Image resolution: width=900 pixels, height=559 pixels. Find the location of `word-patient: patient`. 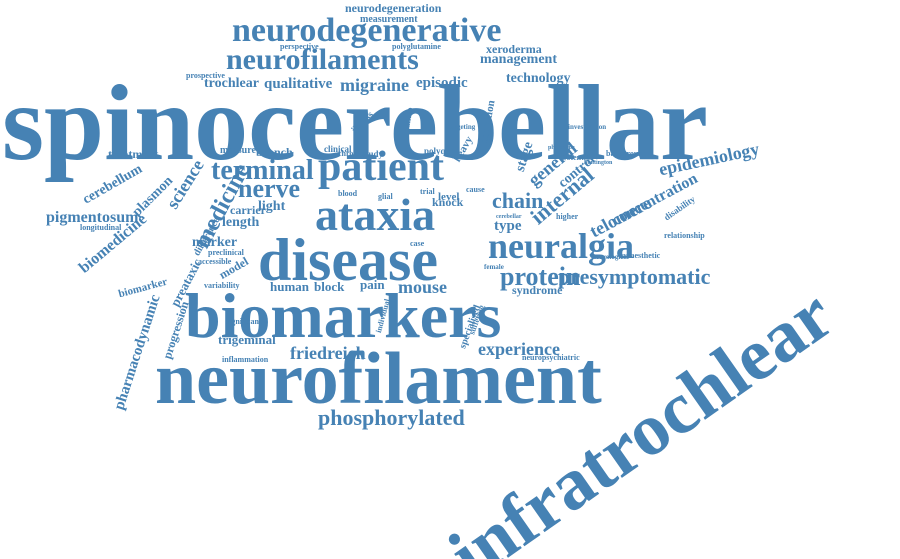

word-patient: patient is located at coordinates (381, 167).